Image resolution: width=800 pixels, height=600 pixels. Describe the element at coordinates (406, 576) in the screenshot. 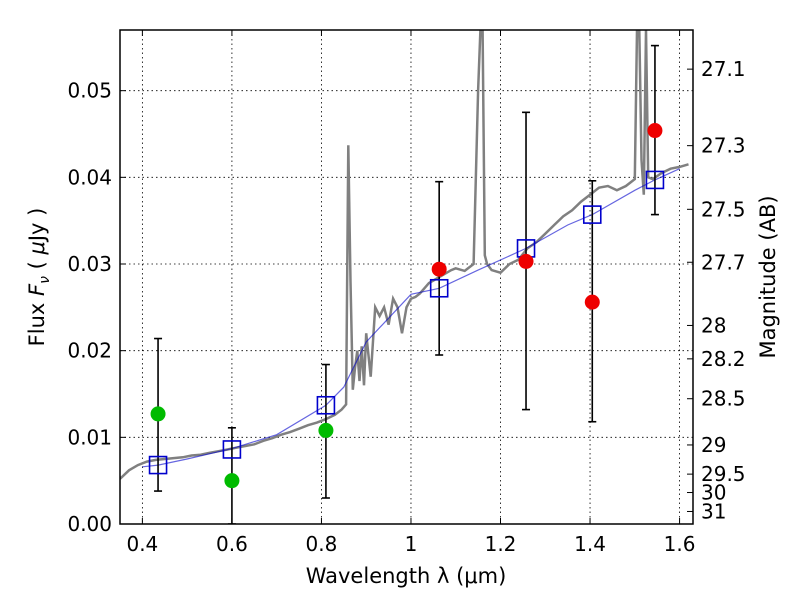

I see `x-axis-label: Wavelength λ (μm)` at that location.